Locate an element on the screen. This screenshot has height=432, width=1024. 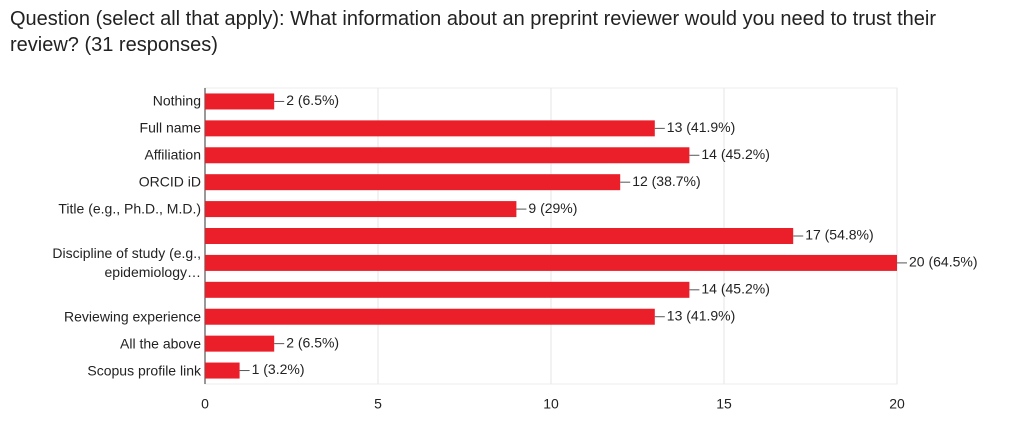
value-label: 17 (54.8%) is located at coordinates (839, 235).